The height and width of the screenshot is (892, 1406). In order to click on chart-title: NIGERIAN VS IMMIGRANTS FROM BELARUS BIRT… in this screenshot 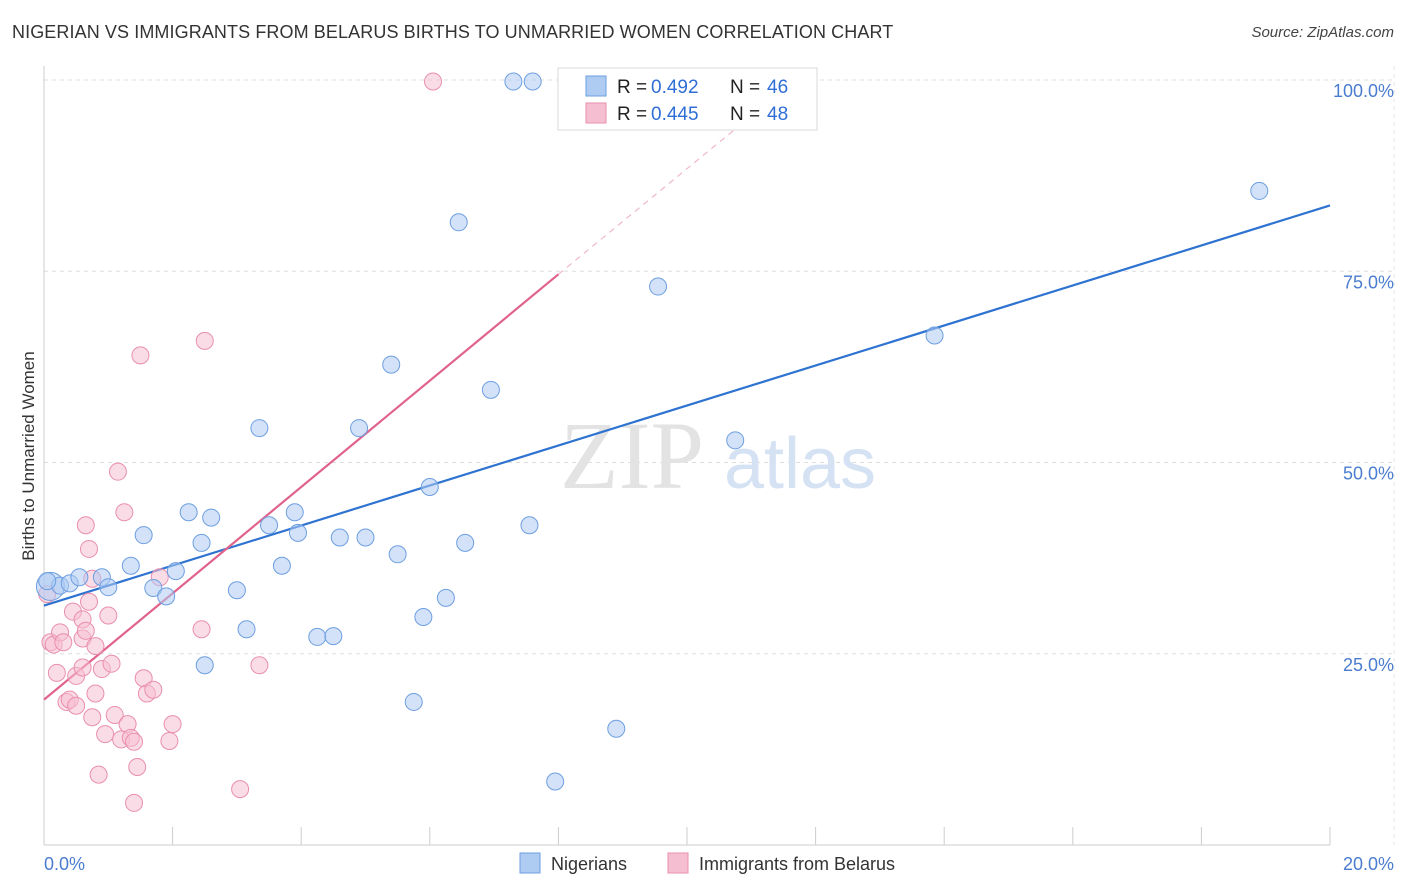, I will do `click(453, 32)`.